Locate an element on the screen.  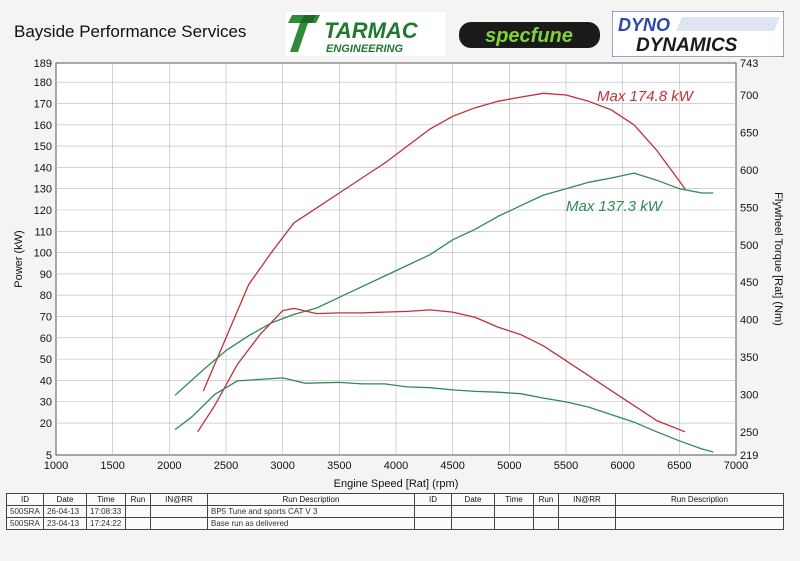
x-tick-label: 7000 is located at coordinates (736, 466).